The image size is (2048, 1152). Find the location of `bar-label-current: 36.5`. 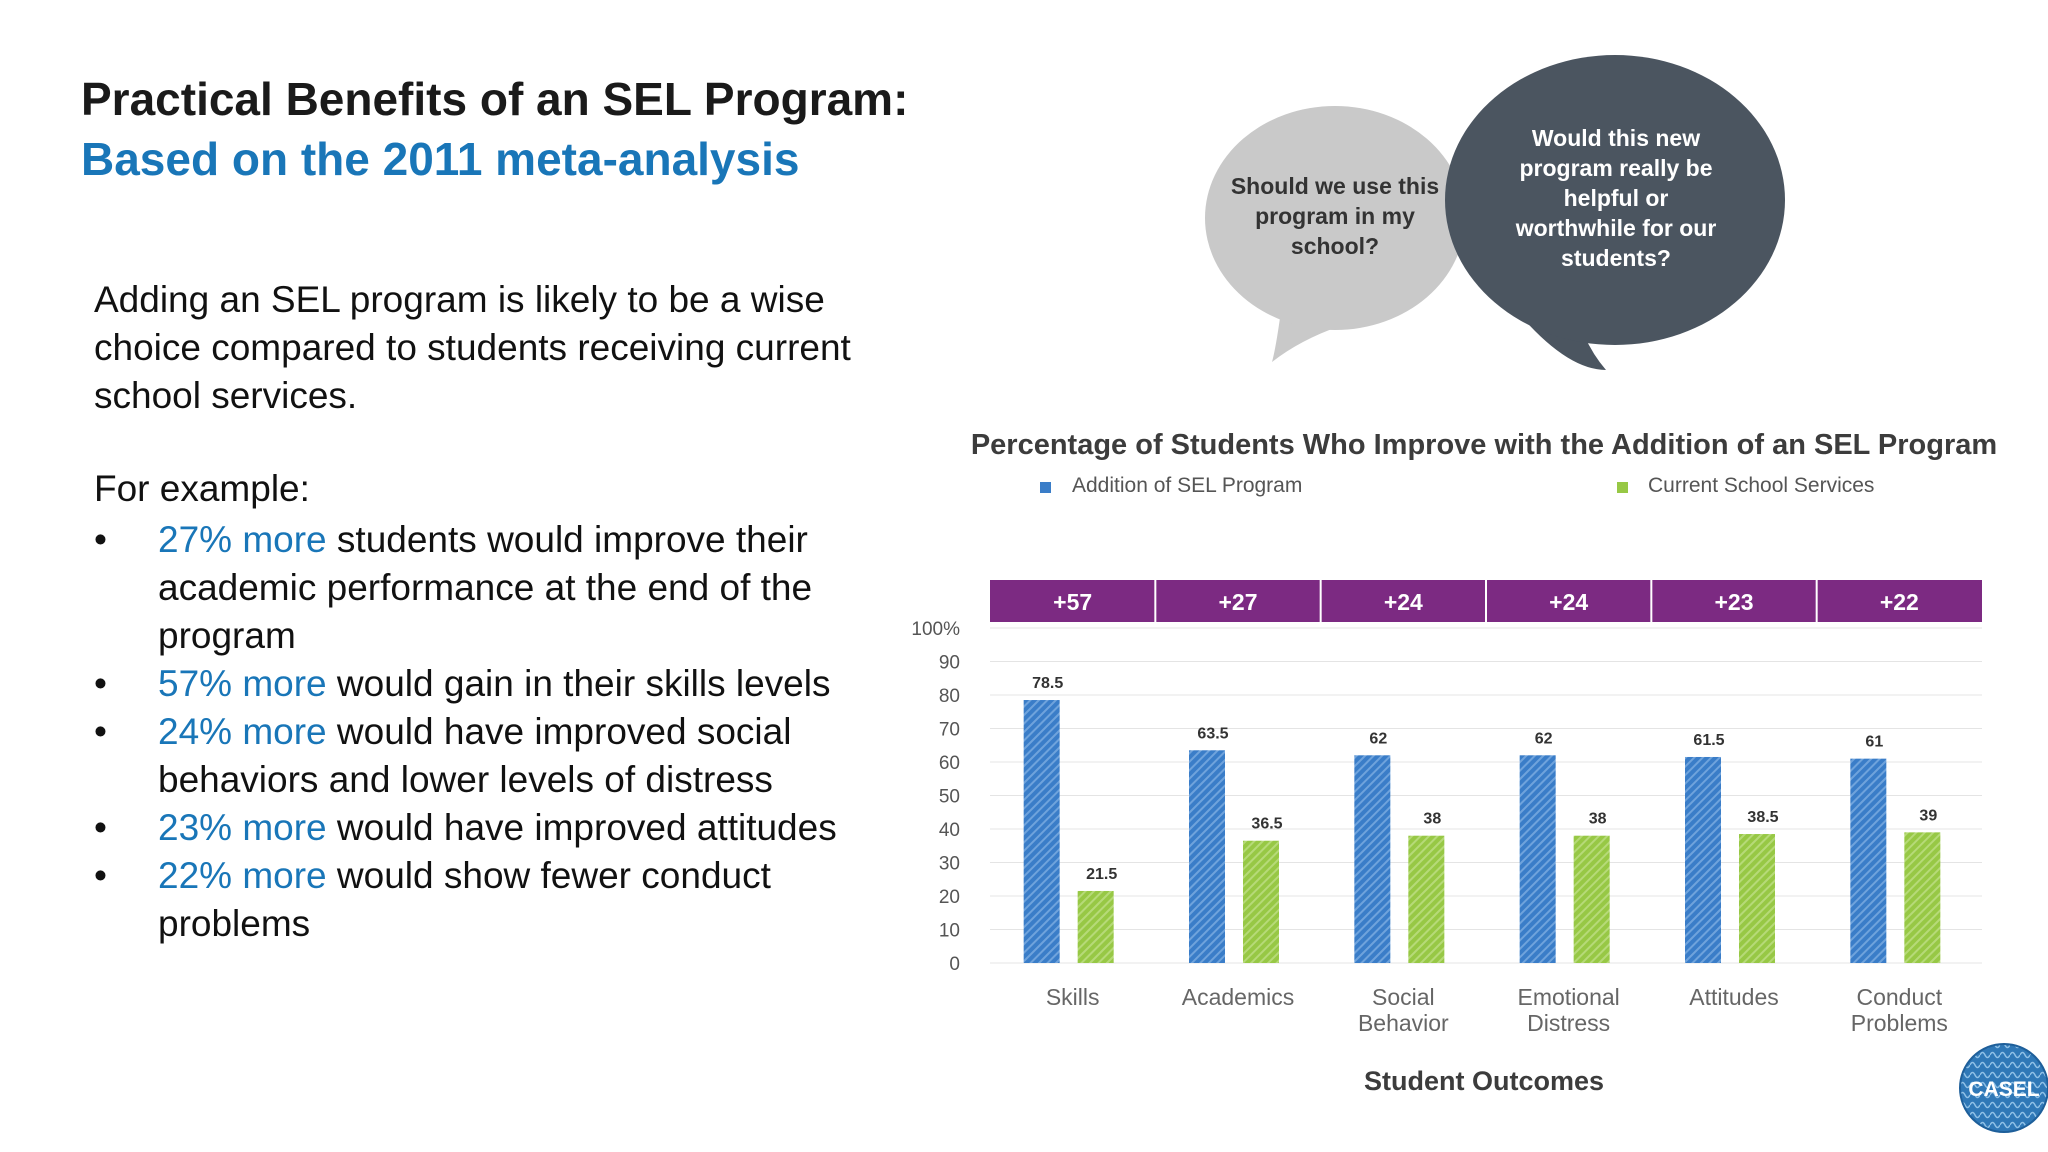

bar-label-current: 36.5 is located at coordinates (1266, 824).